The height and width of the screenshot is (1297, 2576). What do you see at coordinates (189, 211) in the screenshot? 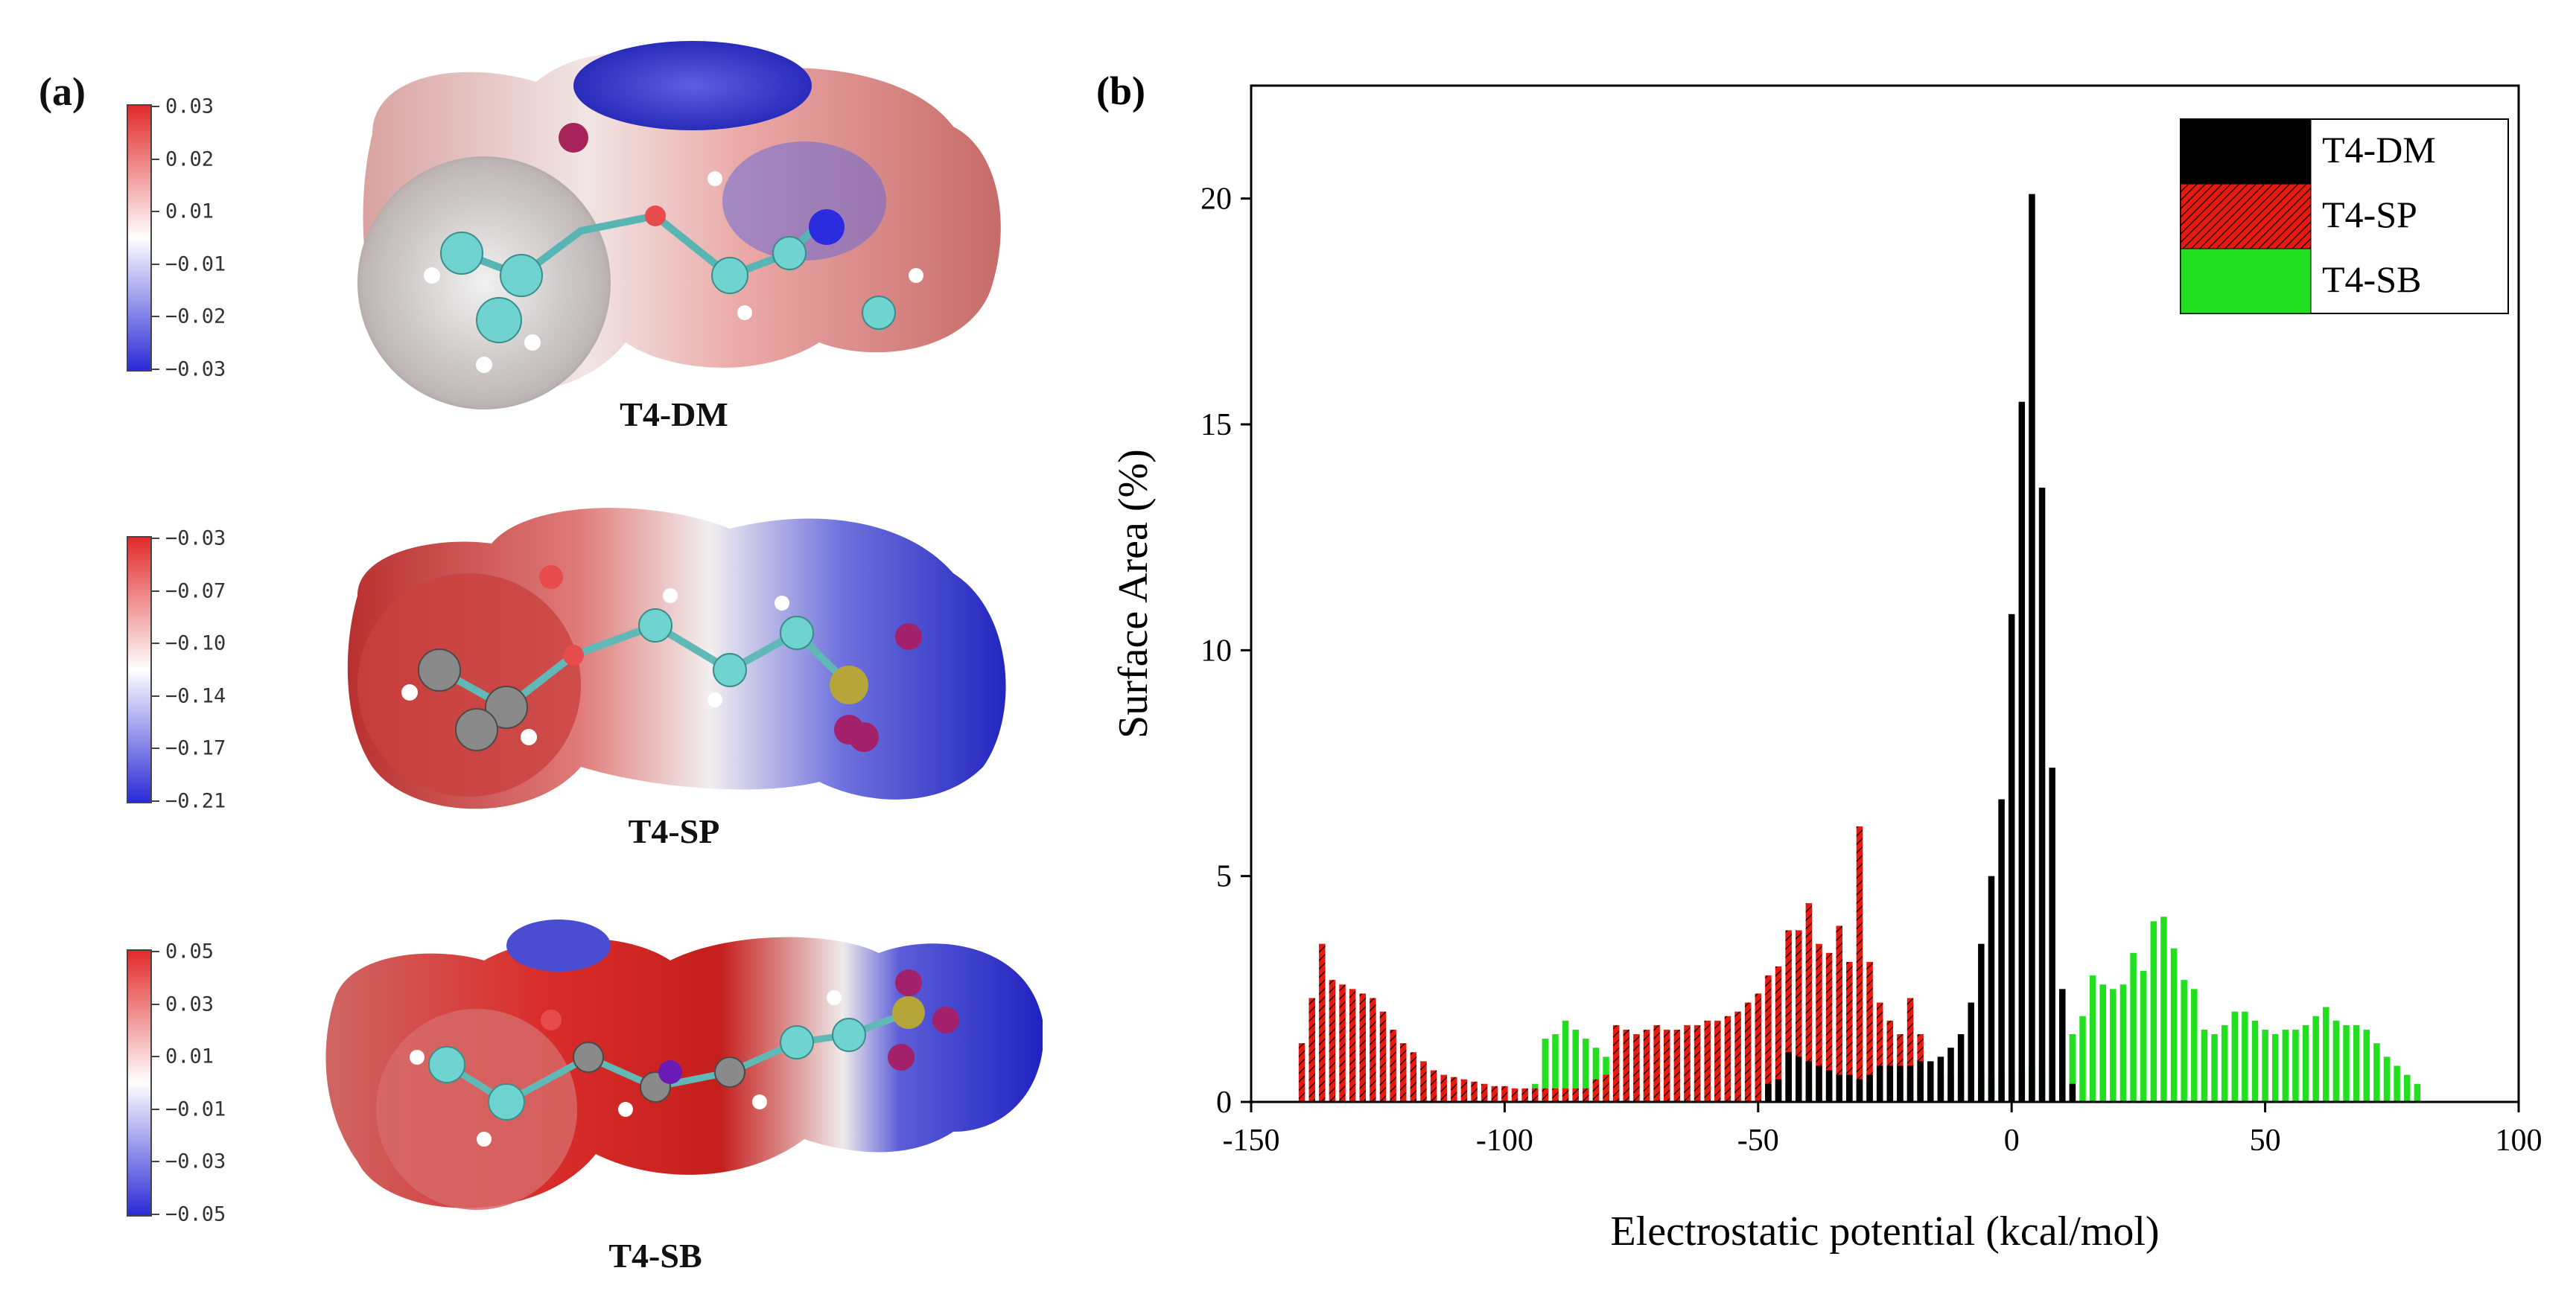
I see `colorbar-tick-label: 0.01` at bounding box center [189, 211].